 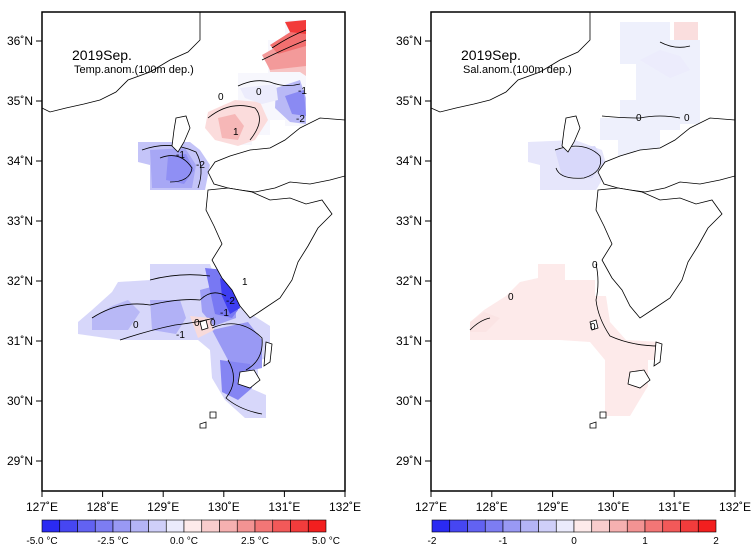 I want to click on temp-x-tick-labels: 127˚E 128˚E 129˚E 130˚E 131˚E 132˚E, so click(x=193, y=507).